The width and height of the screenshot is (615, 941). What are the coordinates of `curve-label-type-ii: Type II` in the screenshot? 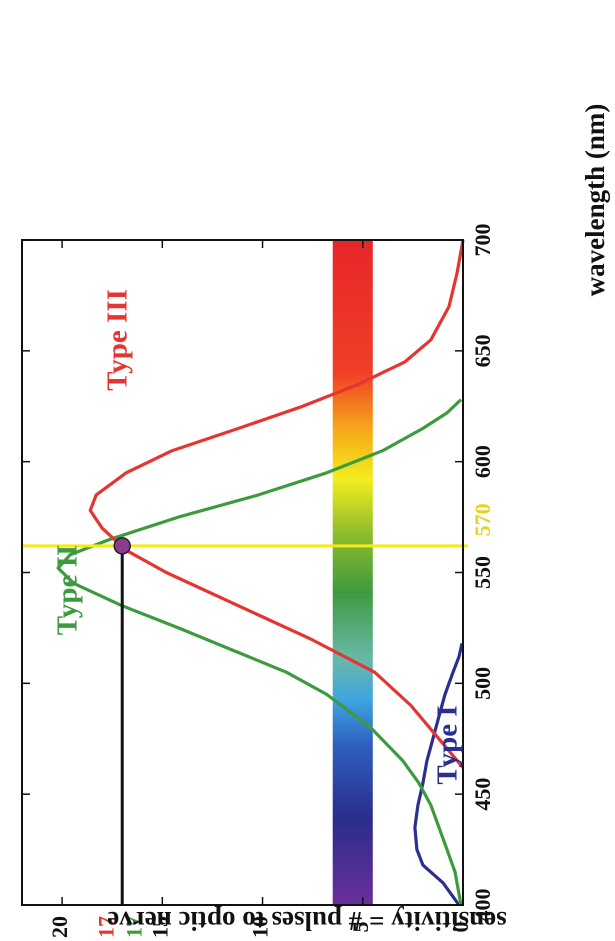 It's located at (68, 590).